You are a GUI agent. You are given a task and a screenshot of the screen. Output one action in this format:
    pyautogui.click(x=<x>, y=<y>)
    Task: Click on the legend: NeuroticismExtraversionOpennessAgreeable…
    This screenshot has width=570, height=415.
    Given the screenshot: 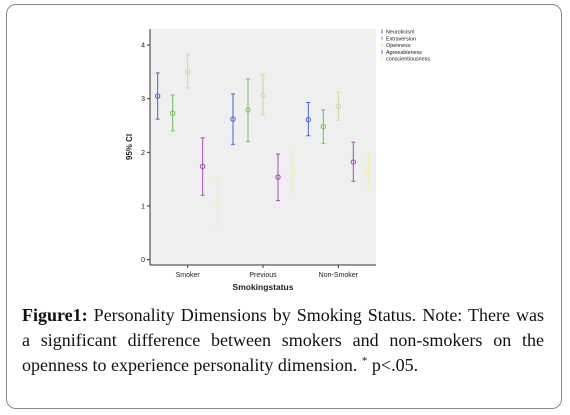 What is the action you would take?
    pyautogui.click(x=405, y=46)
    